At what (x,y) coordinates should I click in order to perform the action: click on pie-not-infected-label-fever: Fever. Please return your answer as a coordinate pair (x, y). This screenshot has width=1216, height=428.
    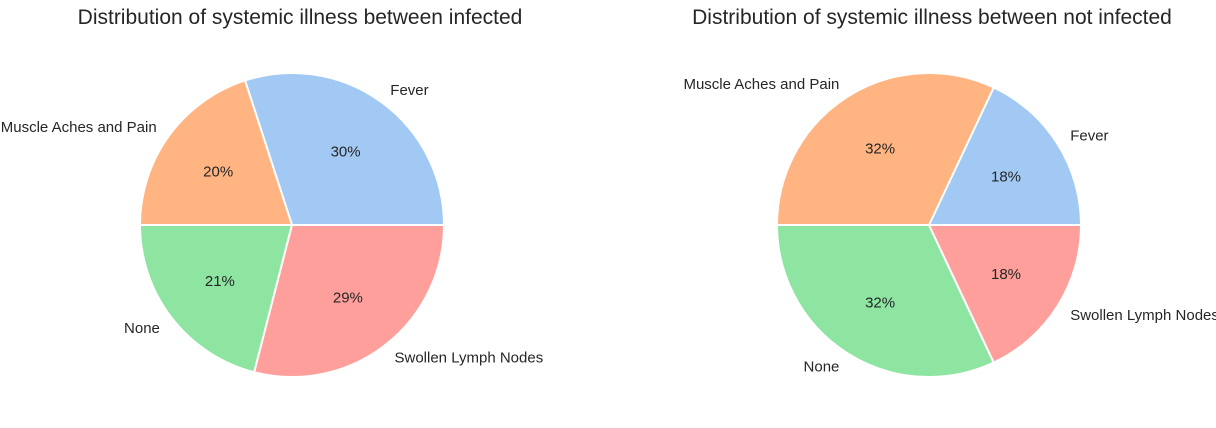
    Looking at the image, I should click on (1089, 136).